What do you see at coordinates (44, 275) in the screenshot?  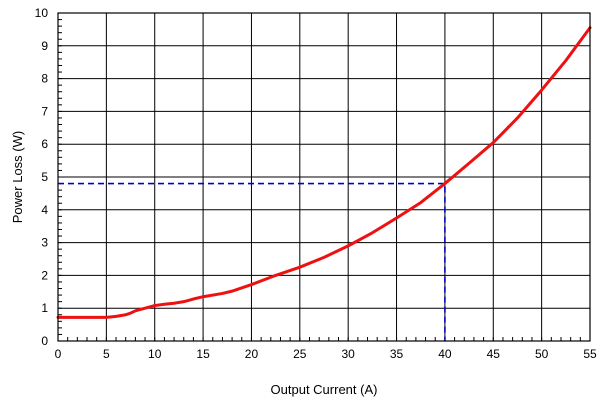 I see `y-tick-label: 2` at bounding box center [44, 275].